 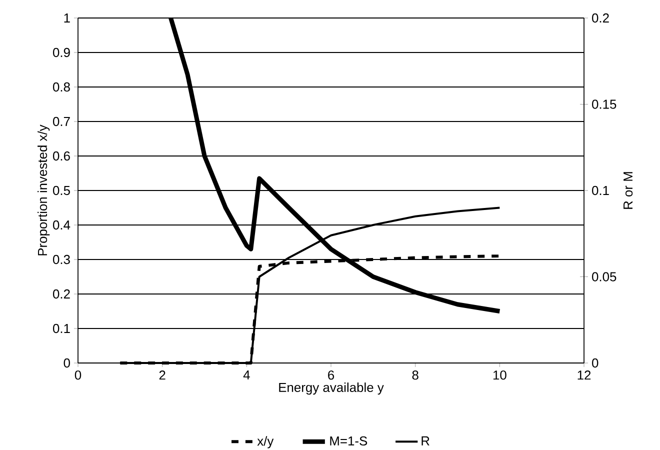 I want to click on y-tick-label: 0, so click(x=67, y=363).